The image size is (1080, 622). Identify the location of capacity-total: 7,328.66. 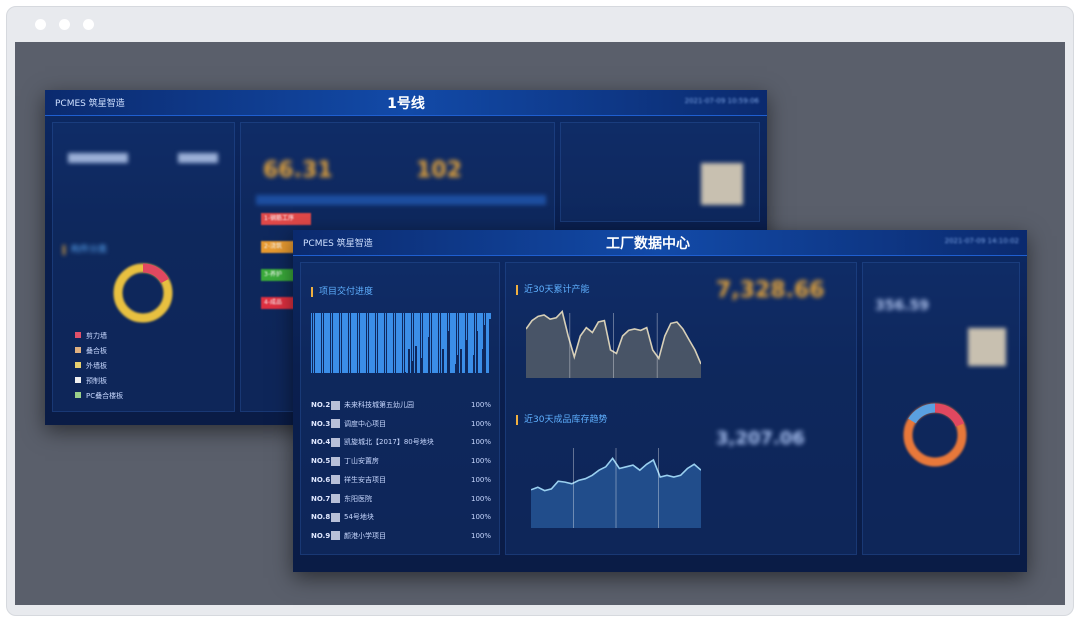
(770, 290).